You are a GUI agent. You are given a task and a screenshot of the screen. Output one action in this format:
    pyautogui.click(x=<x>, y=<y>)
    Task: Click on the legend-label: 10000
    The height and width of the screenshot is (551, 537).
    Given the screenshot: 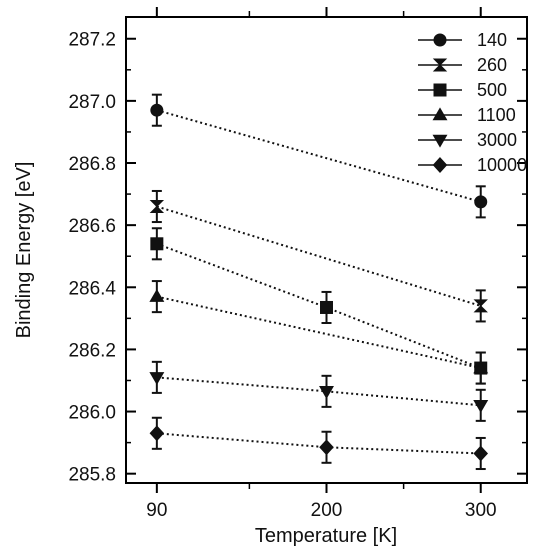 What is the action you would take?
    pyautogui.click(x=502, y=165)
    